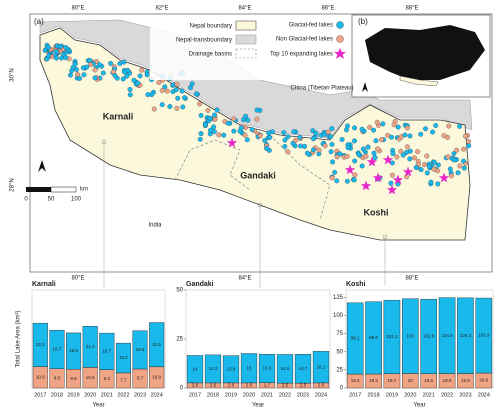 The height and width of the screenshot is (412, 500). Describe the element at coordinates (195, 368) in the screenshot. I see `data-label: 14` at that location.